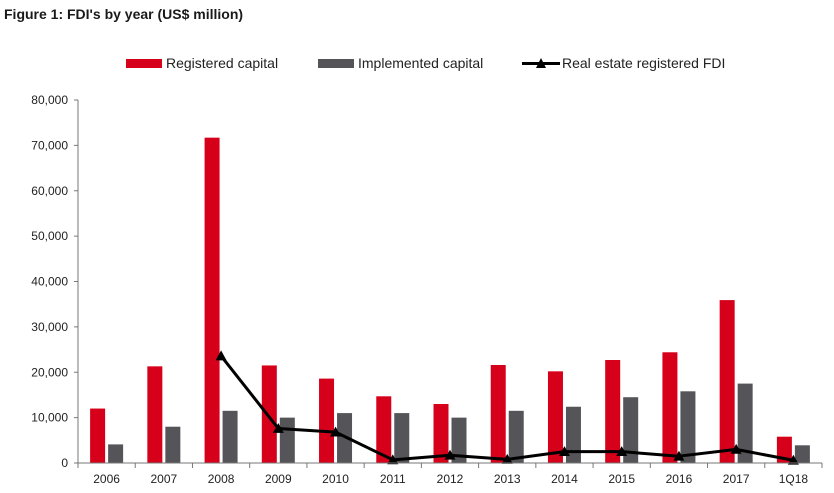 The width and height of the screenshot is (834, 493). What do you see at coordinates (564, 479) in the screenshot?
I see `x-tick-label: 2014` at bounding box center [564, 479].